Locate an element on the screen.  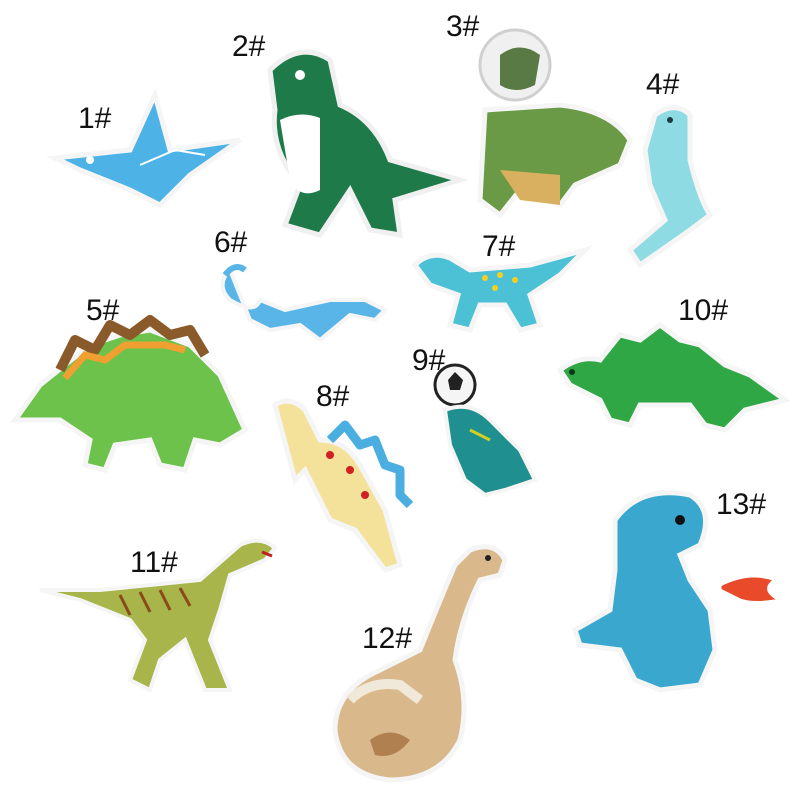
patch-5-stegosaurus is located at coordinates (129, 394).